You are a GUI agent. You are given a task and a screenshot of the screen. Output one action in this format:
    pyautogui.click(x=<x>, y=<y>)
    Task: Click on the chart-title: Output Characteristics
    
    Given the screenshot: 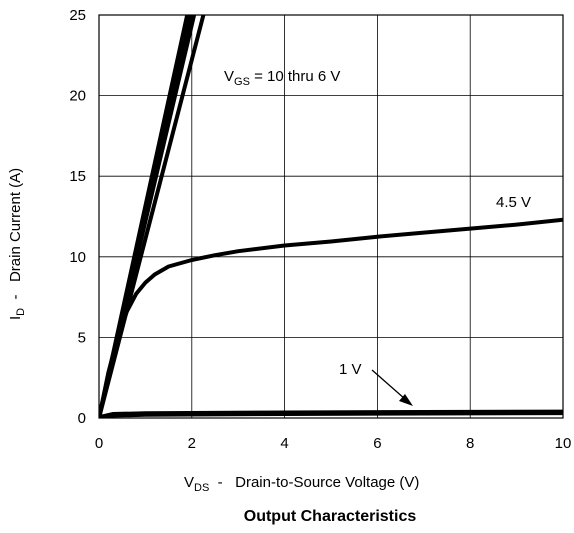 What is the action you would take?
    pyautogui.click(x=330, y=516)
    